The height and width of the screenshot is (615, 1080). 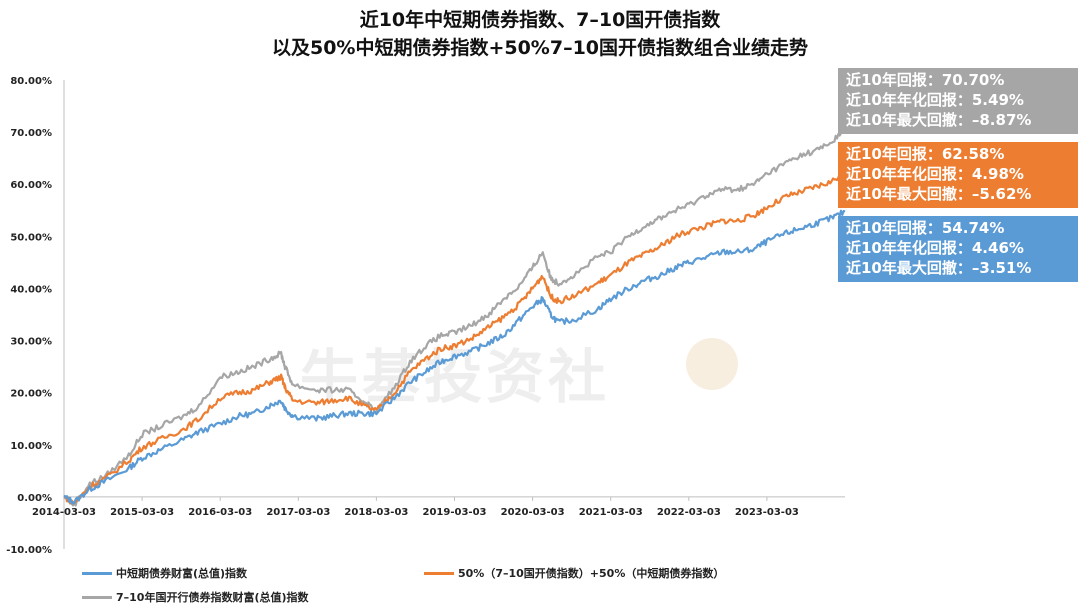 I want to click on x-tick-label: 2023-03-03, so click(x=767, y=512).